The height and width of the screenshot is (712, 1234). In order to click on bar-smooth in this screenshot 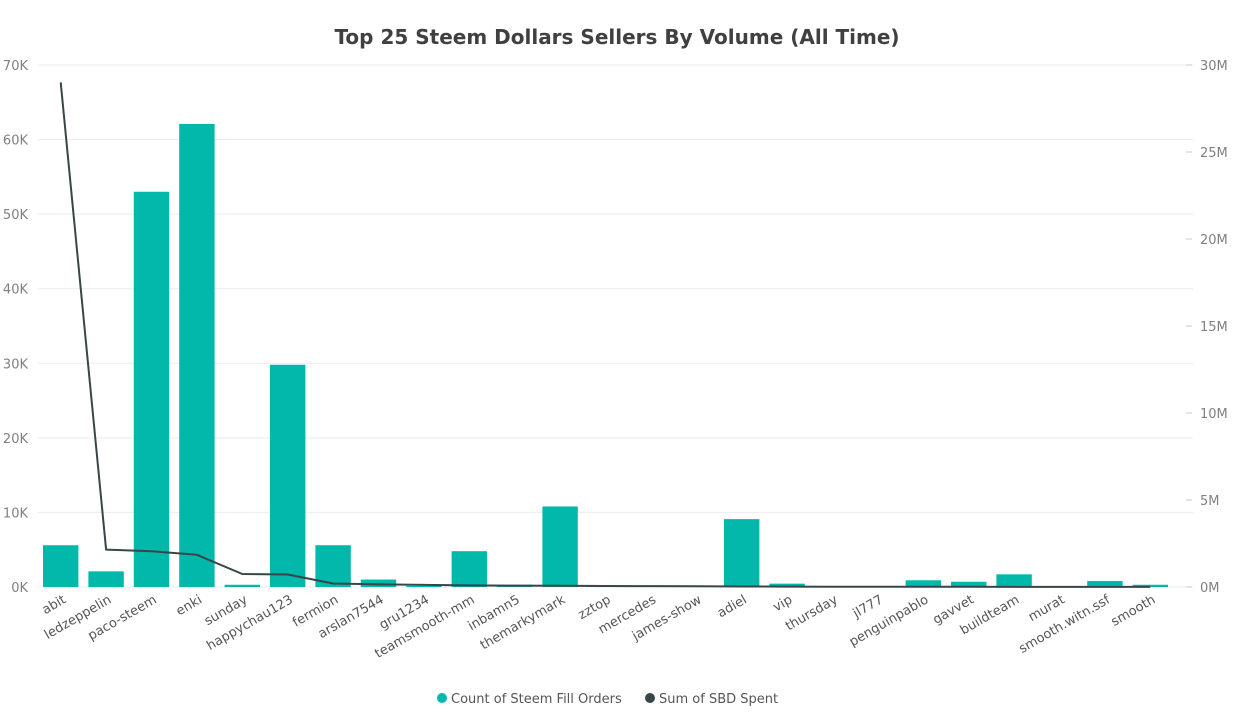, I will do `click(1150, 585)`.